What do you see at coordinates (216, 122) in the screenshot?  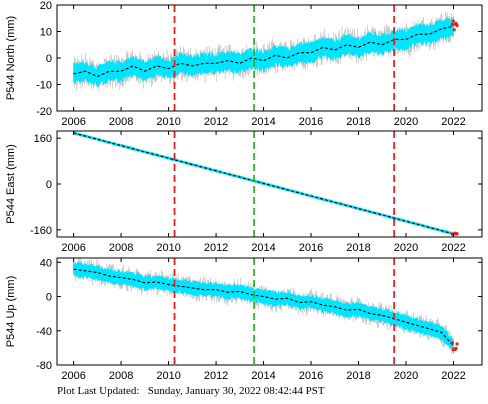 I see `north-x-tick-label: 2012` at bounding box center [216, 122].